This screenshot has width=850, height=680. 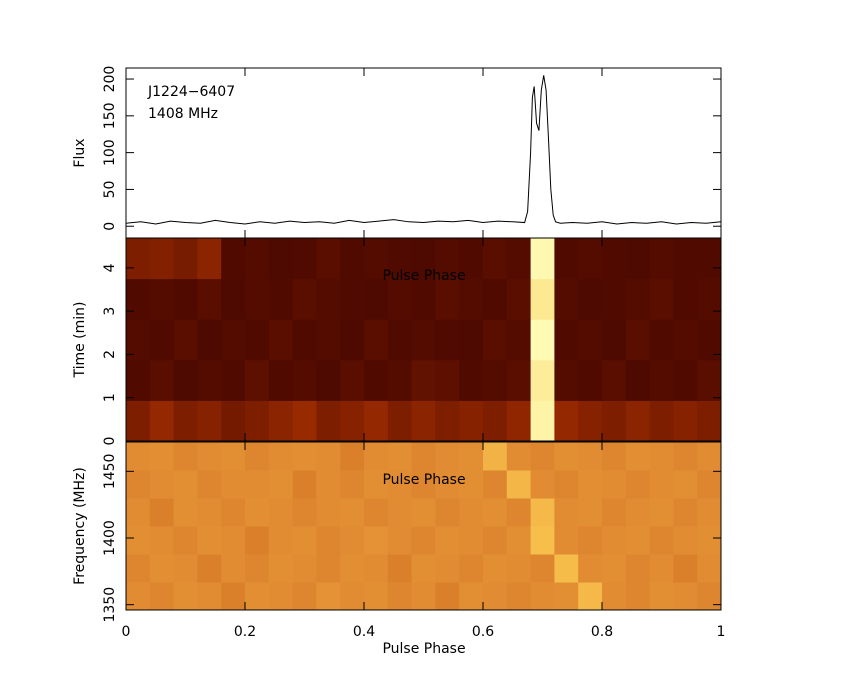 What do you see at coordinates (423, 480) in the screenshot?
I see `annotation: Pulse Phase` at bounding box center [423, 480].